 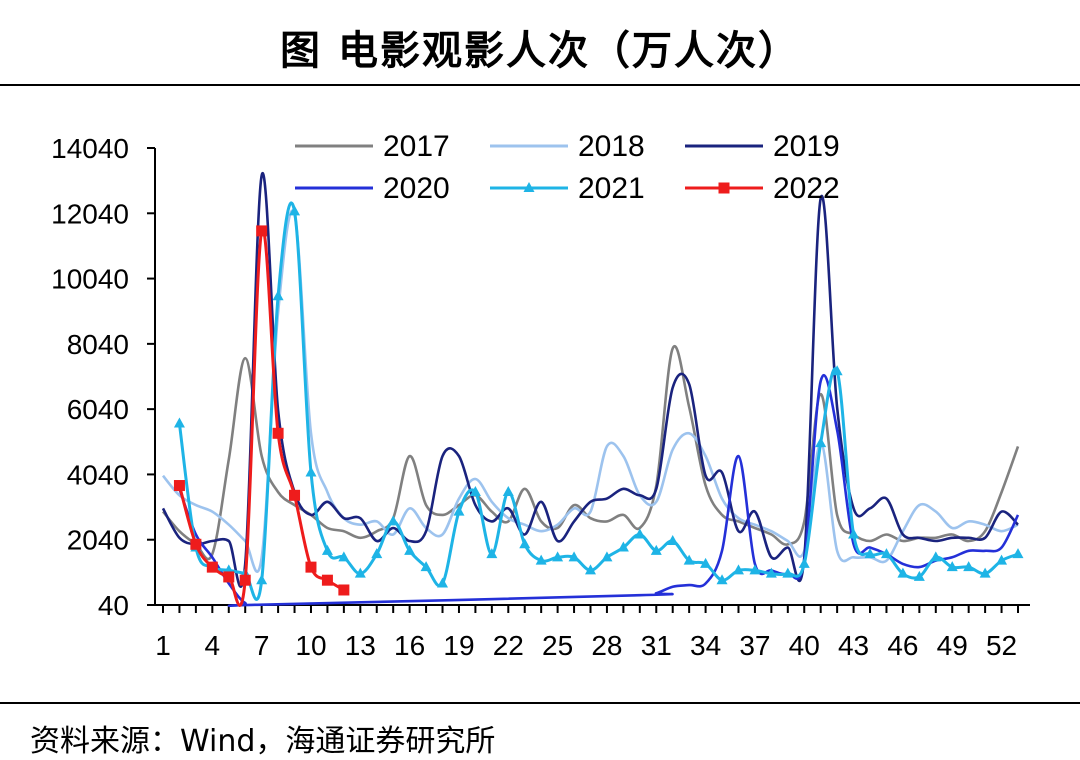 What do you see at coordinates (360, 645) in the screenshot?
I see `x-tick-label: 13` at bounding box center [360, 645].